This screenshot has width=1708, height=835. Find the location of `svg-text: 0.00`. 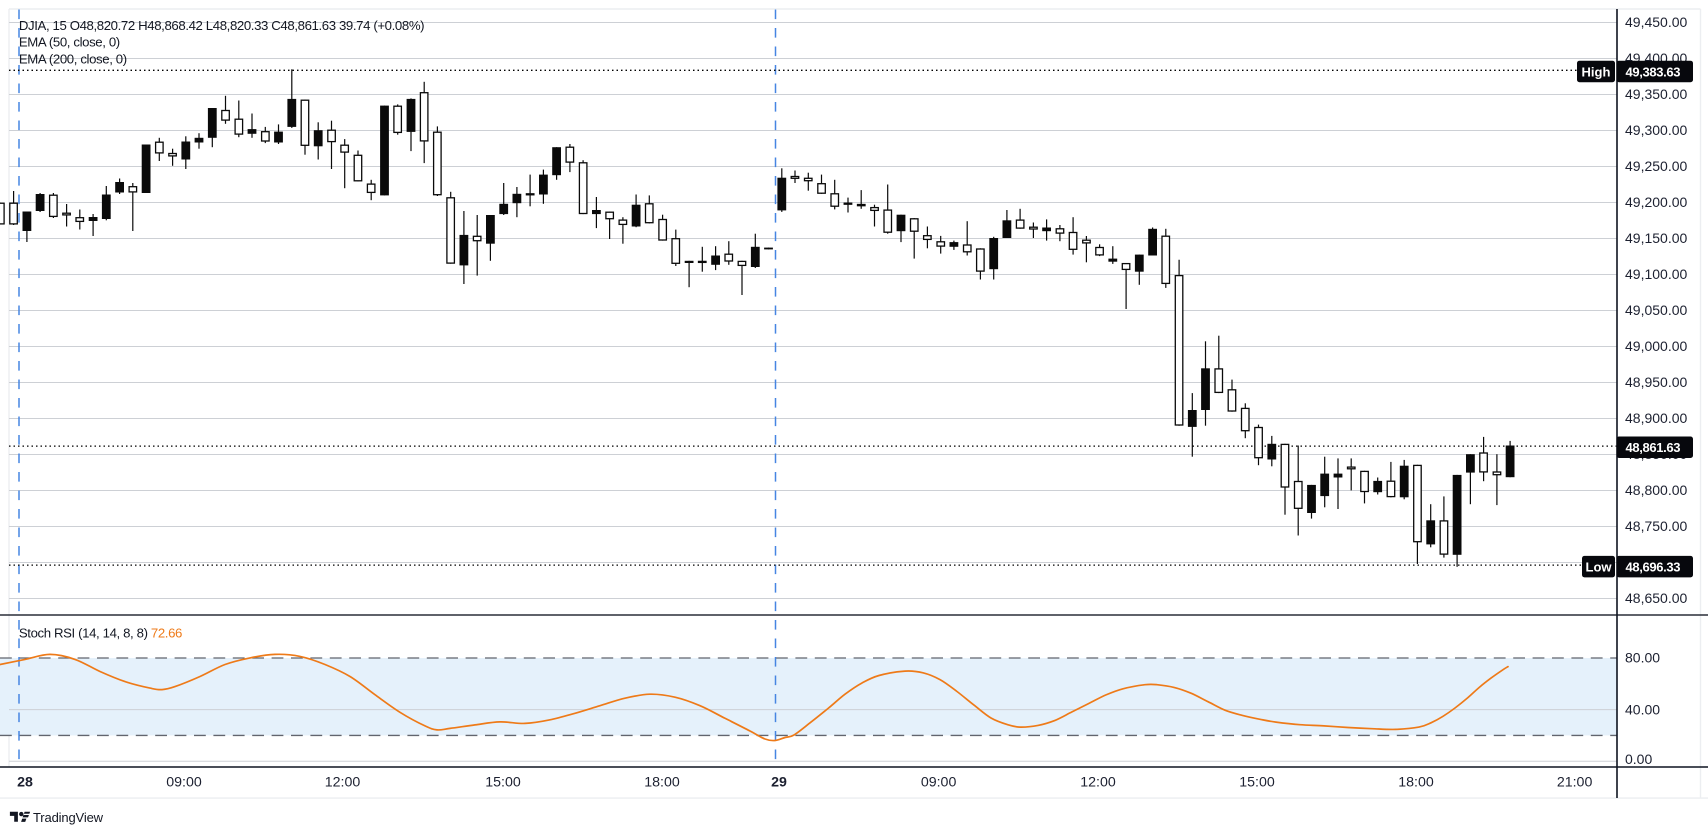

svg-text: 0.00 is located at coordinates (1638, 759).